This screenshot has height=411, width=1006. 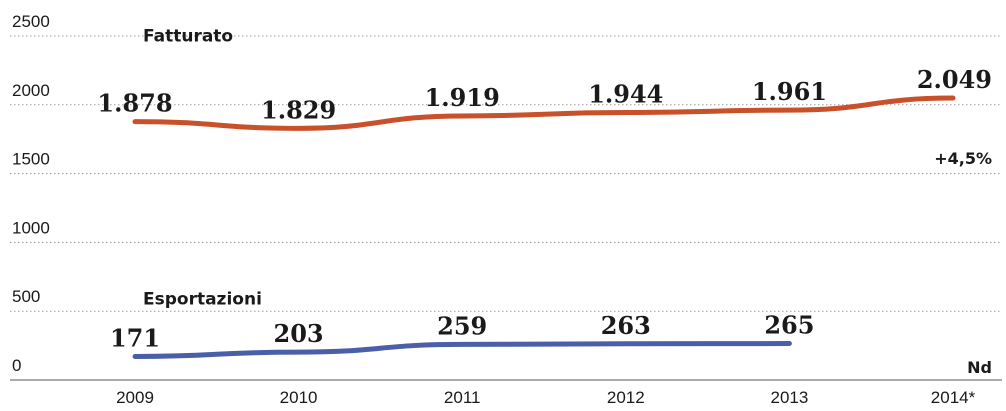 What do you see at coordinates (16, 365) in the screenshot?
I see `y-tick-label: 0` at bounding box center [16, 365].